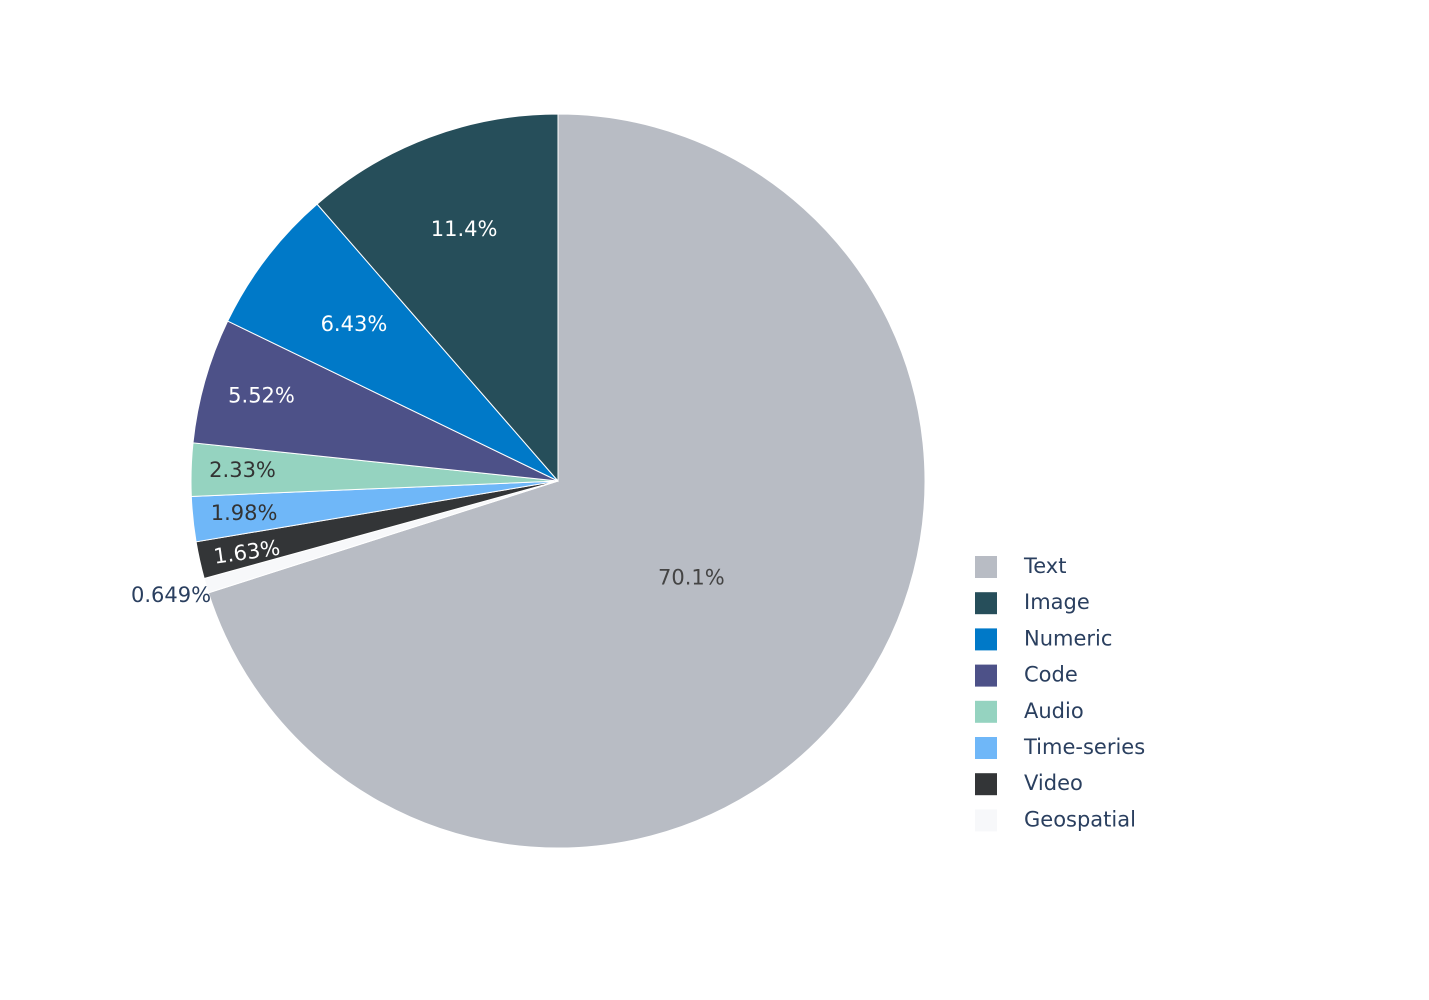 The width and height of the screenshot is (1429, 1000). What do you see at coordinates (986, 820) in the screenshot?
I see `legend-swatch-geospatial` at bounding box center [986, 820].